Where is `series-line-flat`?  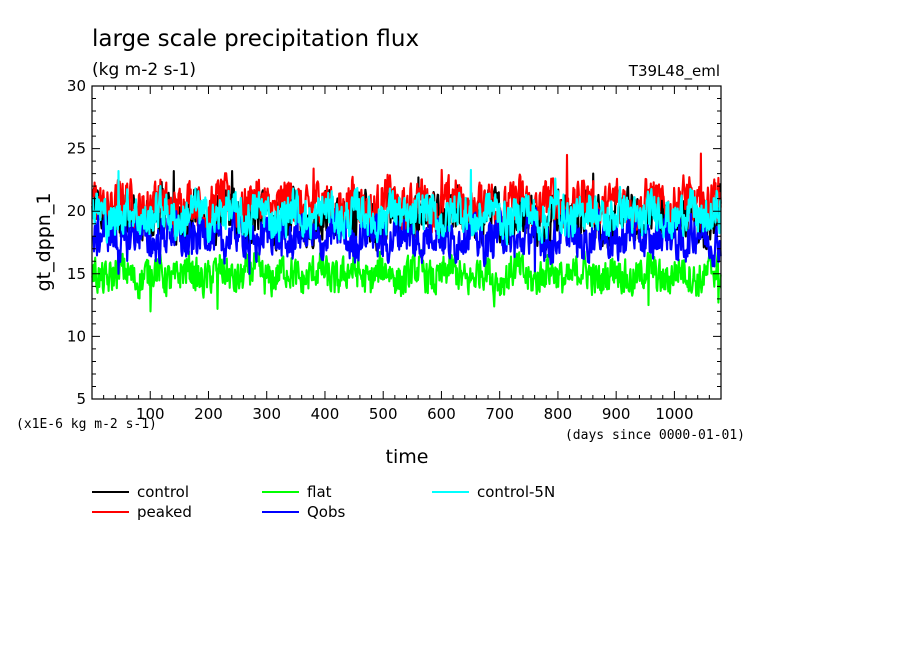
series-line-flat is located at coordinates (406, 280).